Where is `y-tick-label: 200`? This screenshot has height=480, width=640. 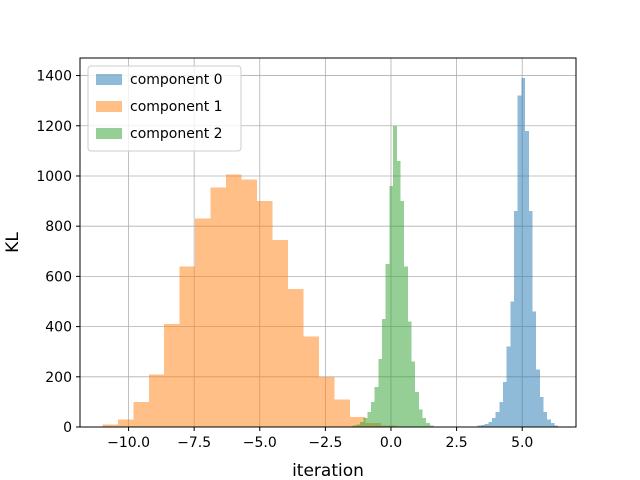
y-tick-label: 200 is located at coordinates (58, 378).